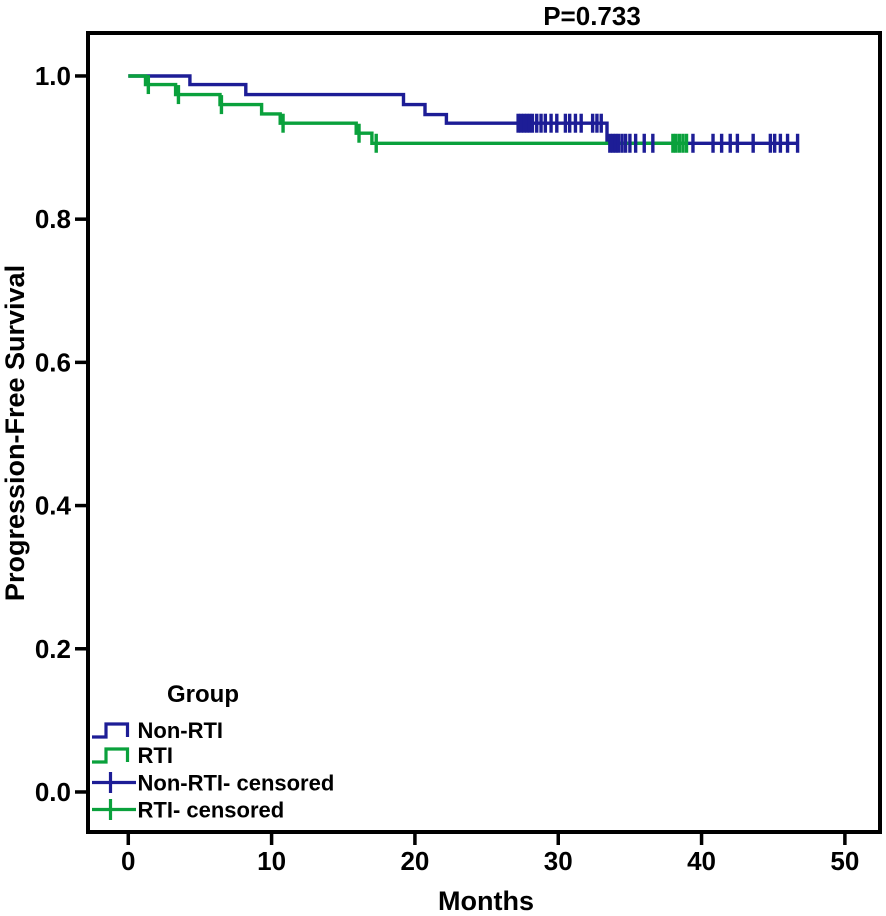 Image resolution: width=886 pixels, height=916 pixels. I want to click on legend-label-rti-censored: RTI- censored, so click(211, 810).